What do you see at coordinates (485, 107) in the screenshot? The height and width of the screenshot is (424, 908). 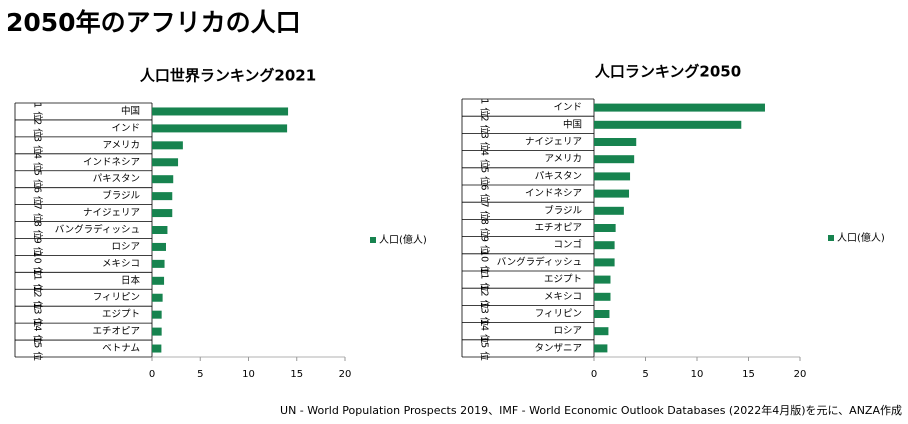 I see `rank-label: 1 位` at bounding box center [485, 107].